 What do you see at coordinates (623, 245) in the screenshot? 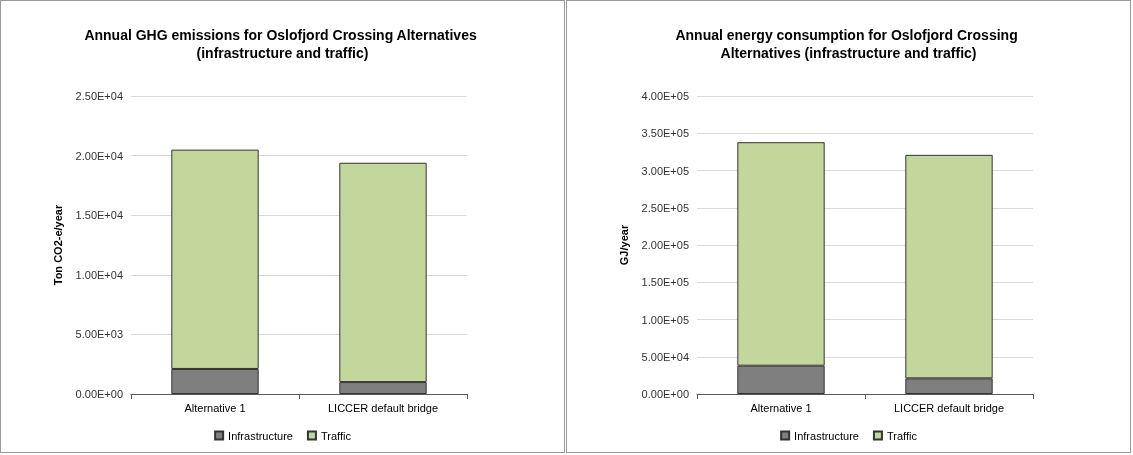
I see `y-axis-title: GJ/year` at bounding box center [623, 245].